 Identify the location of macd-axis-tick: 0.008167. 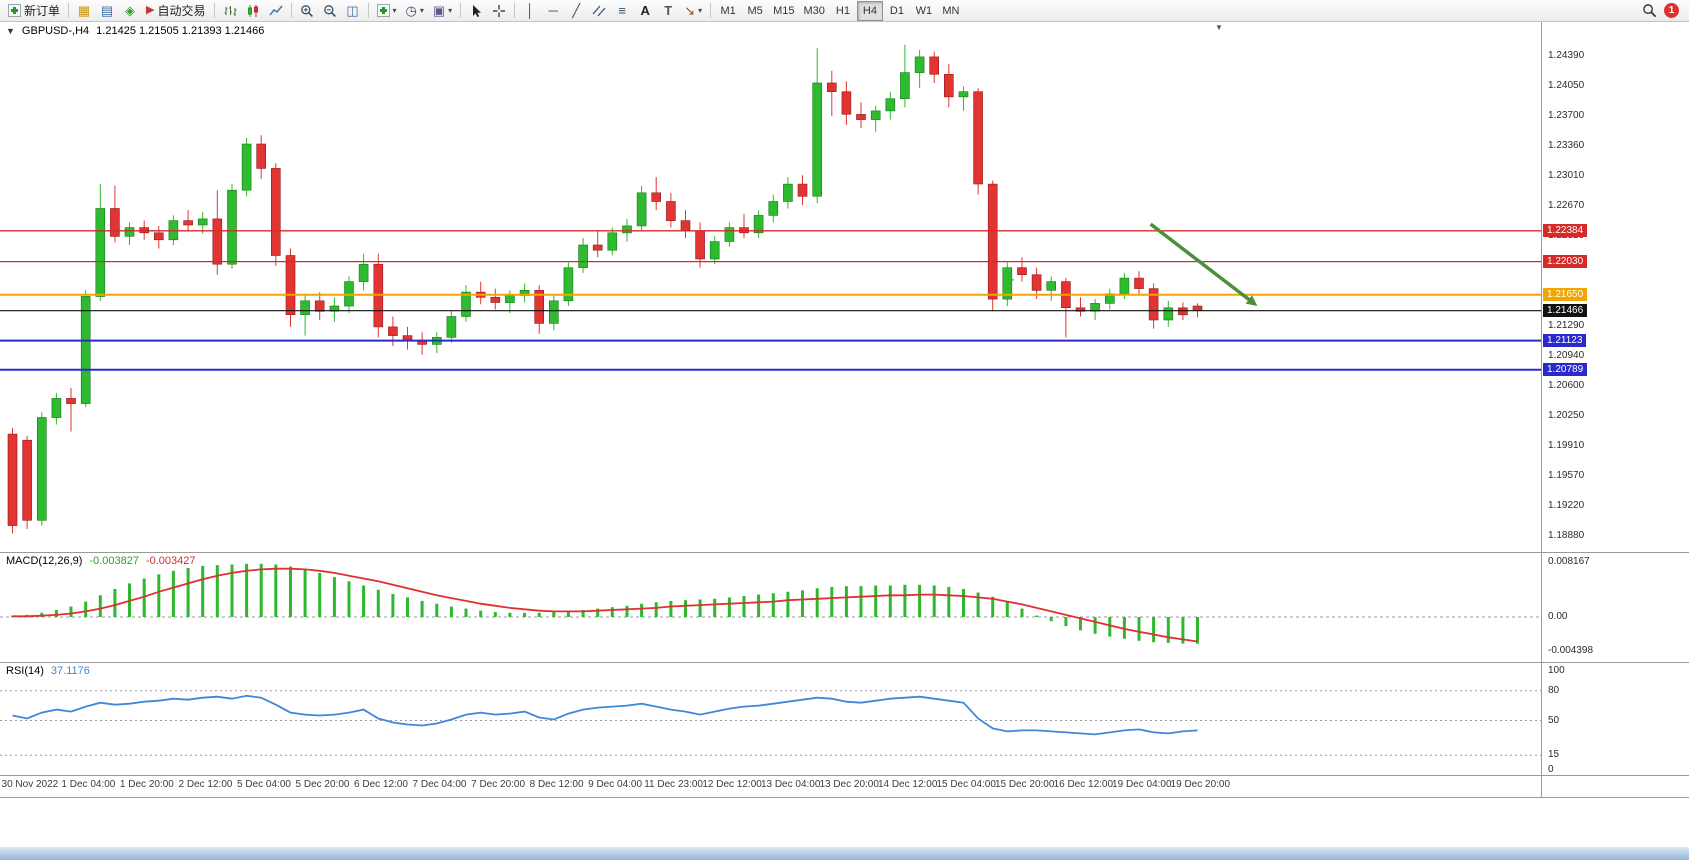
(1569, 561).